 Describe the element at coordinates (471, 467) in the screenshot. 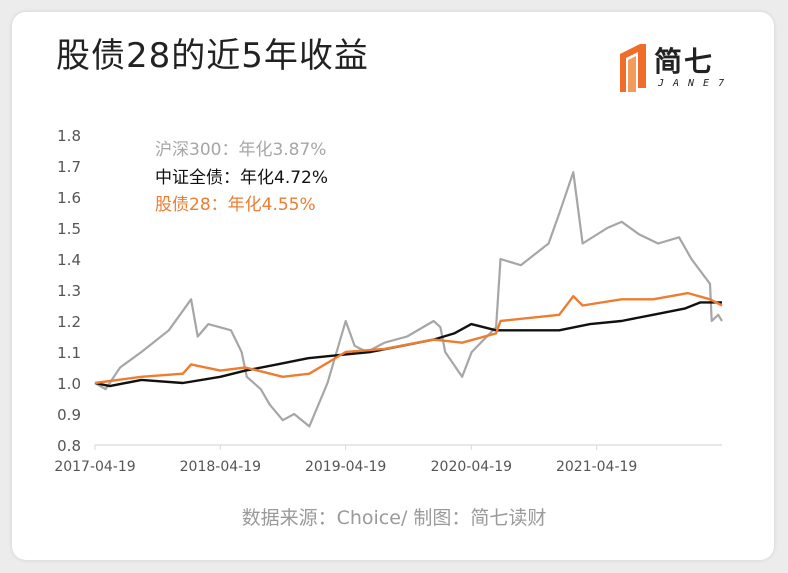

I see `x-tick-label: 2020-04-19` at that location.